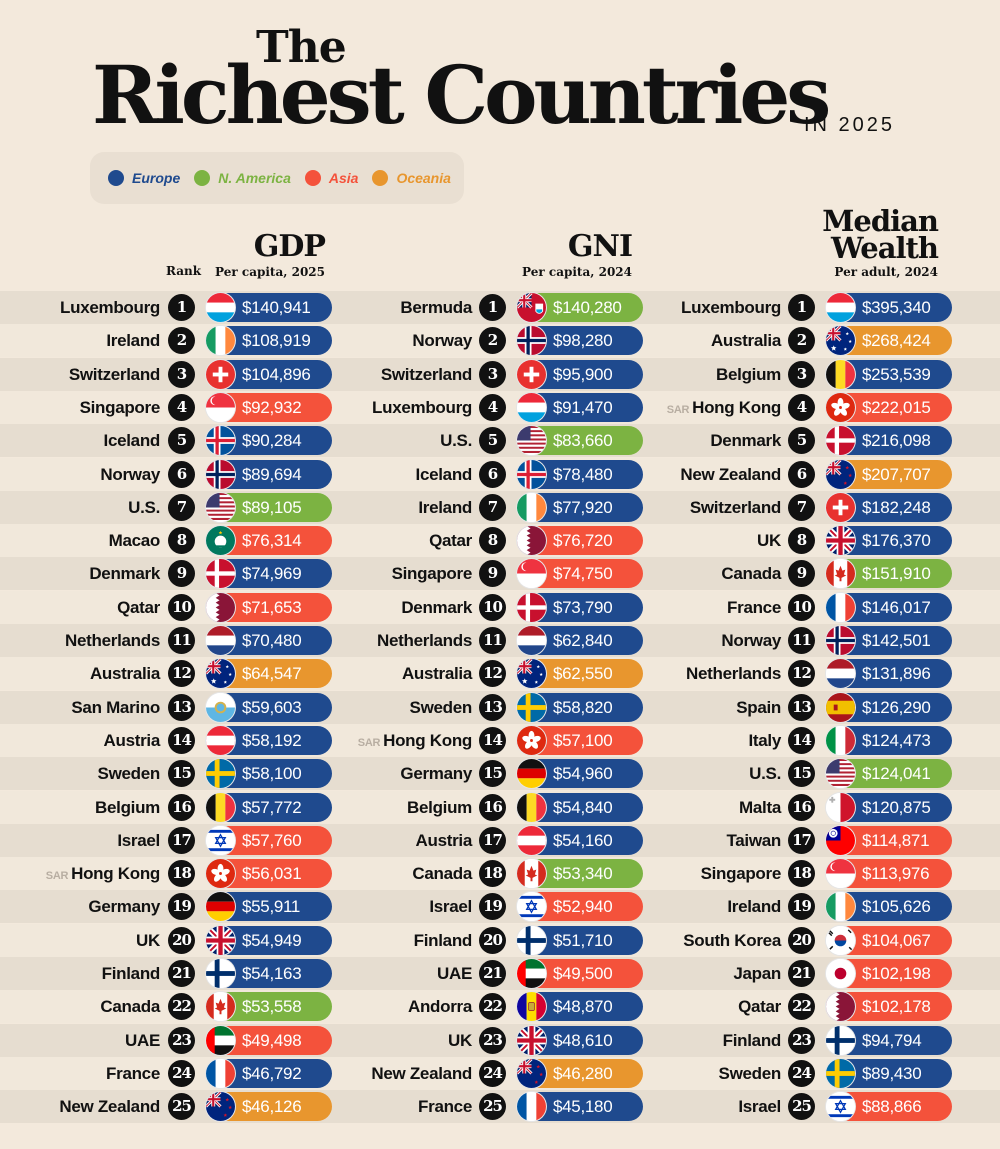 This screenshot has width=1000, height=1149. What do you see at coordinates (372, 1073) in the screenshot?
I see `gni-country-label: New Zealand` at bounding box center [372, 1073].